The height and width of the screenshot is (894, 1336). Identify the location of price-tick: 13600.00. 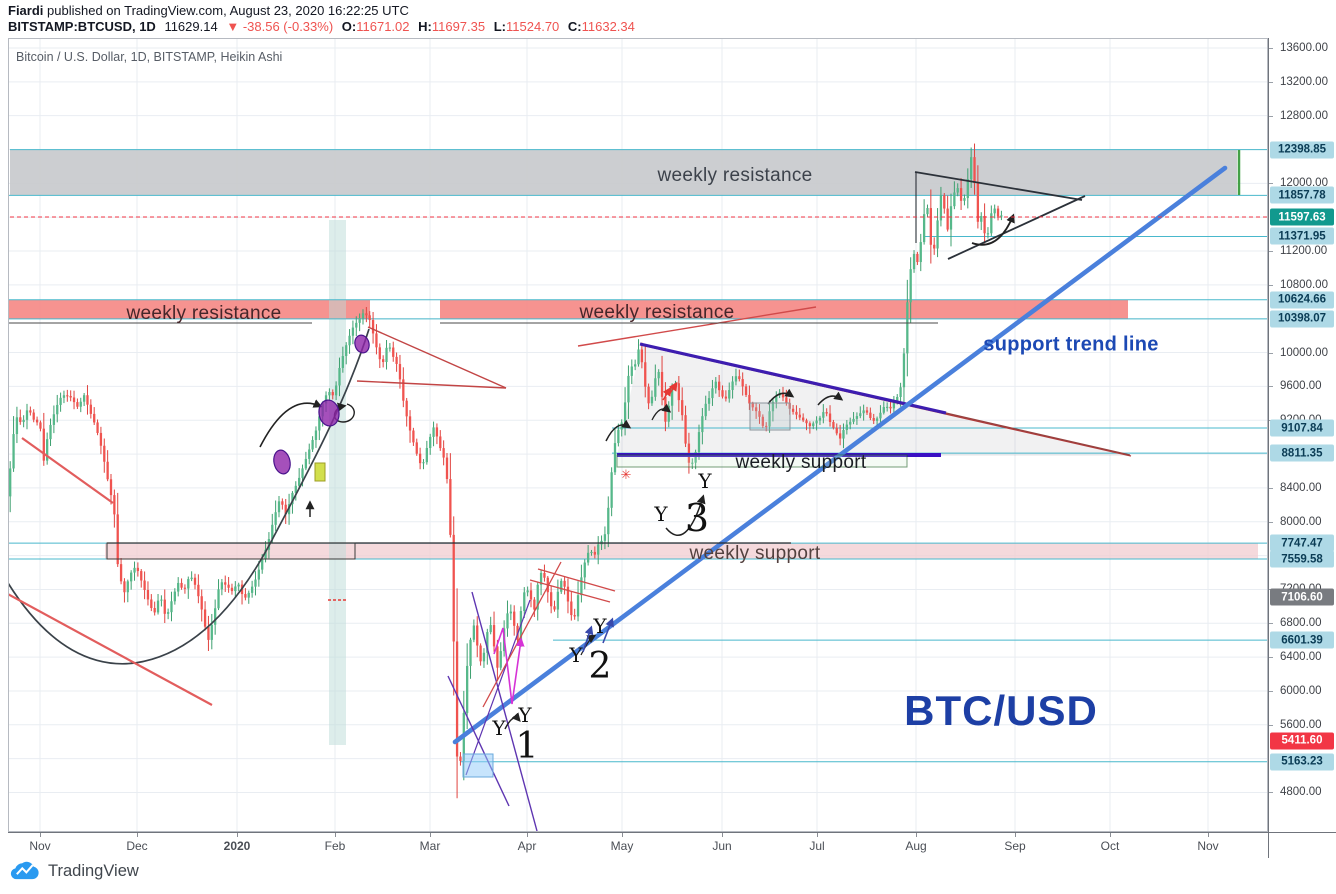
(1304, 48).